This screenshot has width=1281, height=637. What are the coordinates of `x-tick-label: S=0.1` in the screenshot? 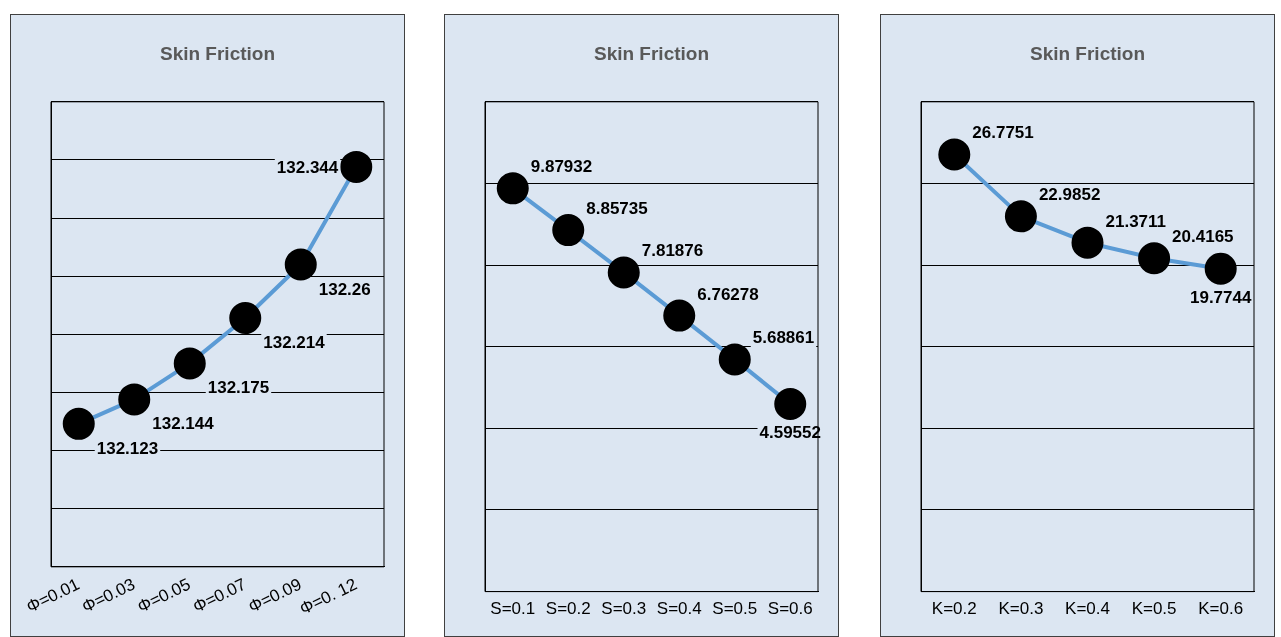 It's located at (513, 609).